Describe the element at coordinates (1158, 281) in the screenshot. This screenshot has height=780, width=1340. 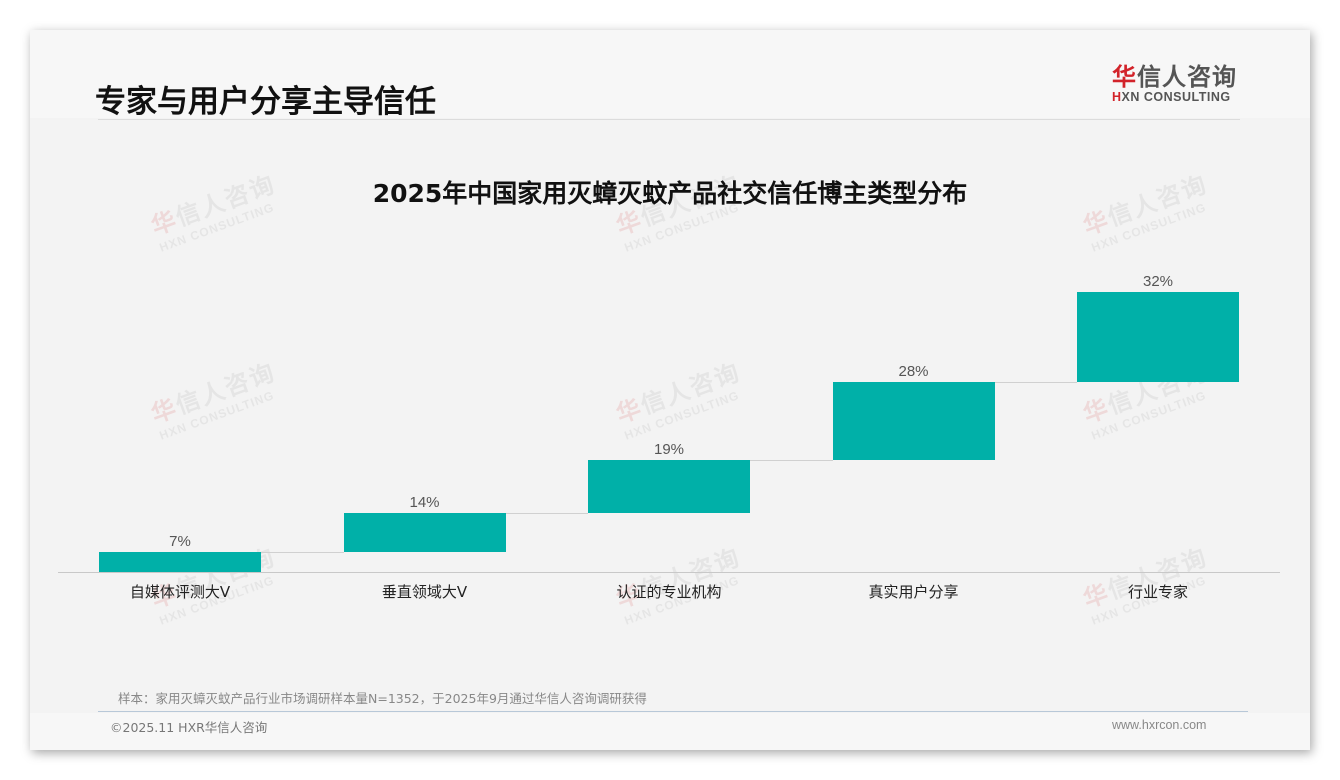
I see `data-label: 32%` at that location.